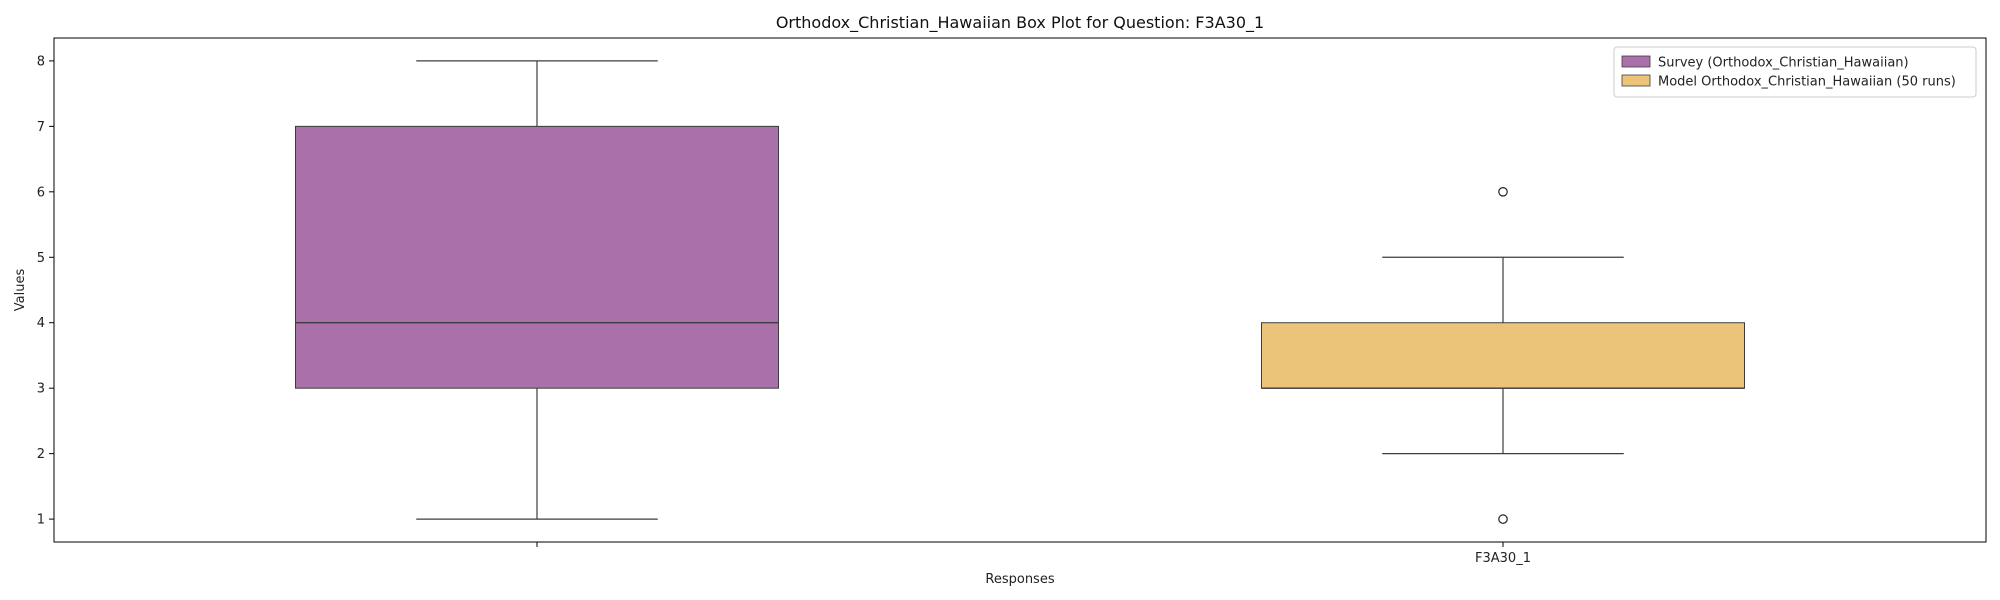  Describe the element at coordinates (45, 291) in the screenshot. I see `y-axis-ticks: 1 2 3 4 5 6 7 8` at that location.